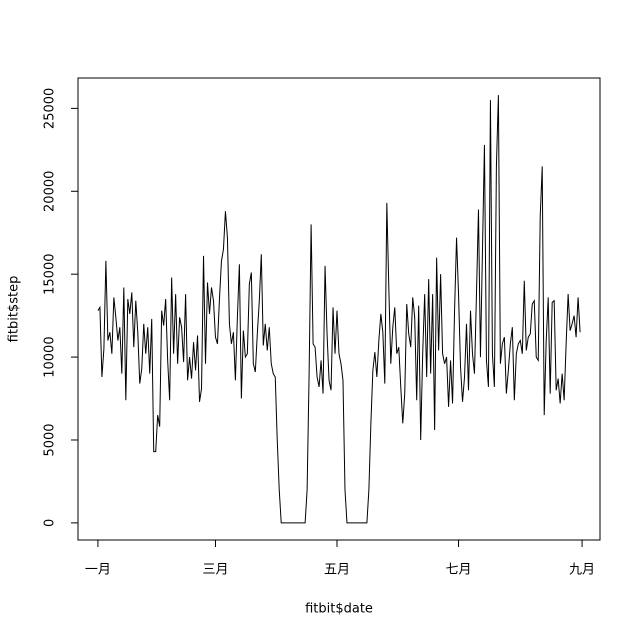  I want to click on x-axis-label: fitbit$date, so click(339, 609).